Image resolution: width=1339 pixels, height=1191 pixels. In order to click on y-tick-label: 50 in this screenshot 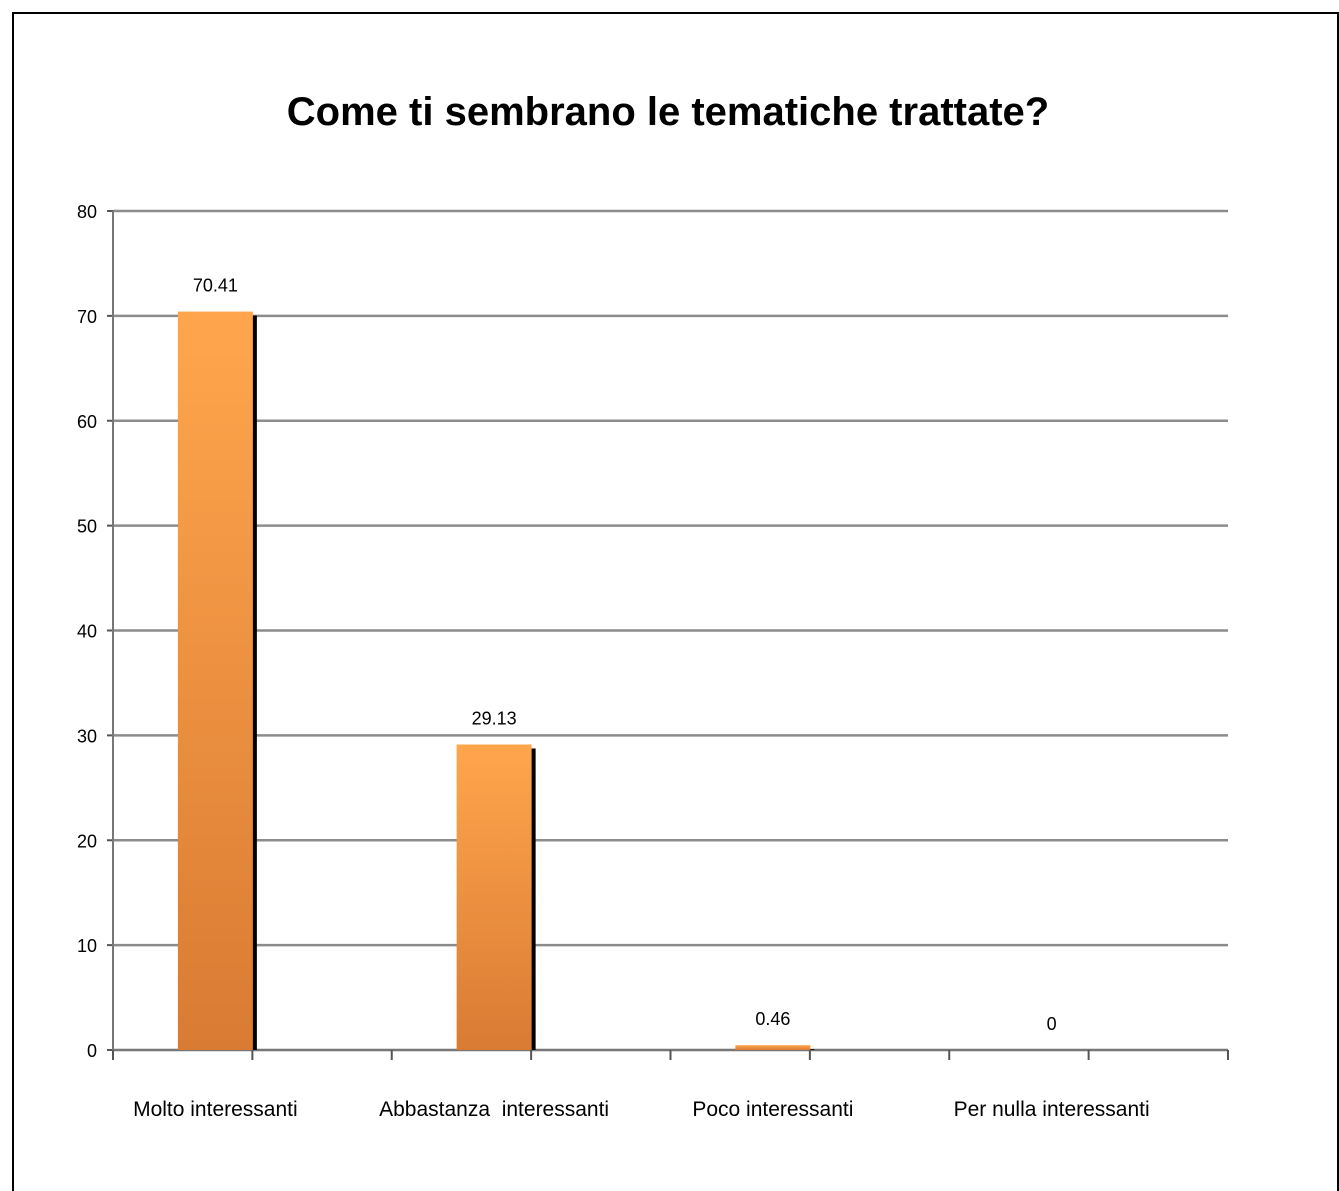, I will do `click(87, 527)`.